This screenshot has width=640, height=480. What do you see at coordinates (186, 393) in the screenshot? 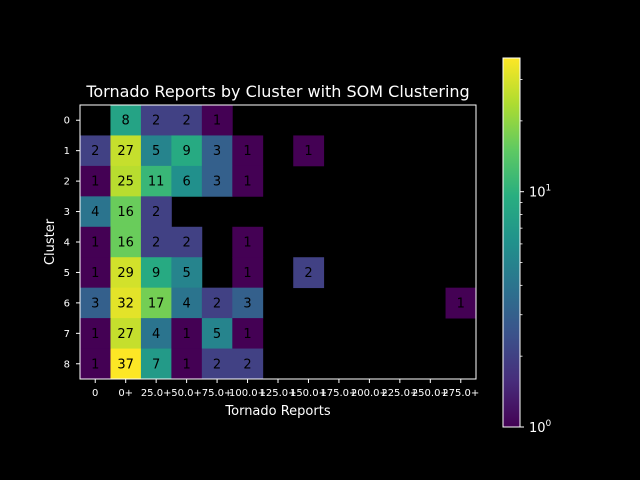
I see `x-tick-label: 50.0+` at bounding box center [186, 393].